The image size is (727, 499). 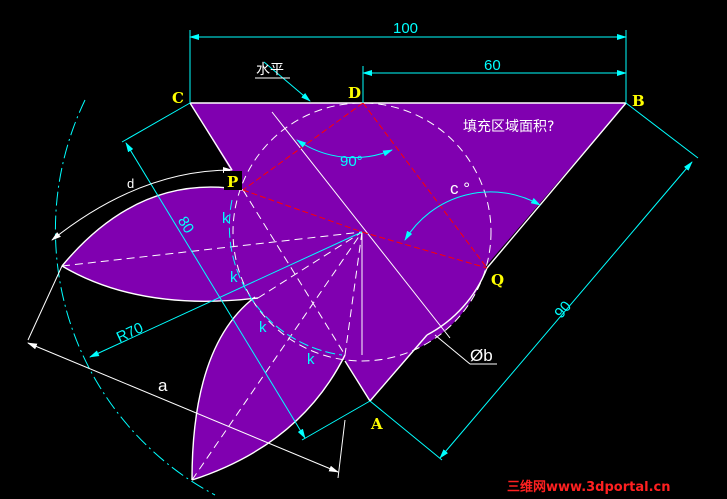 What do you see at coordinates (563, 310) in the screenshot?
I see `dim-90: 90` at bounding box center [563, 310].